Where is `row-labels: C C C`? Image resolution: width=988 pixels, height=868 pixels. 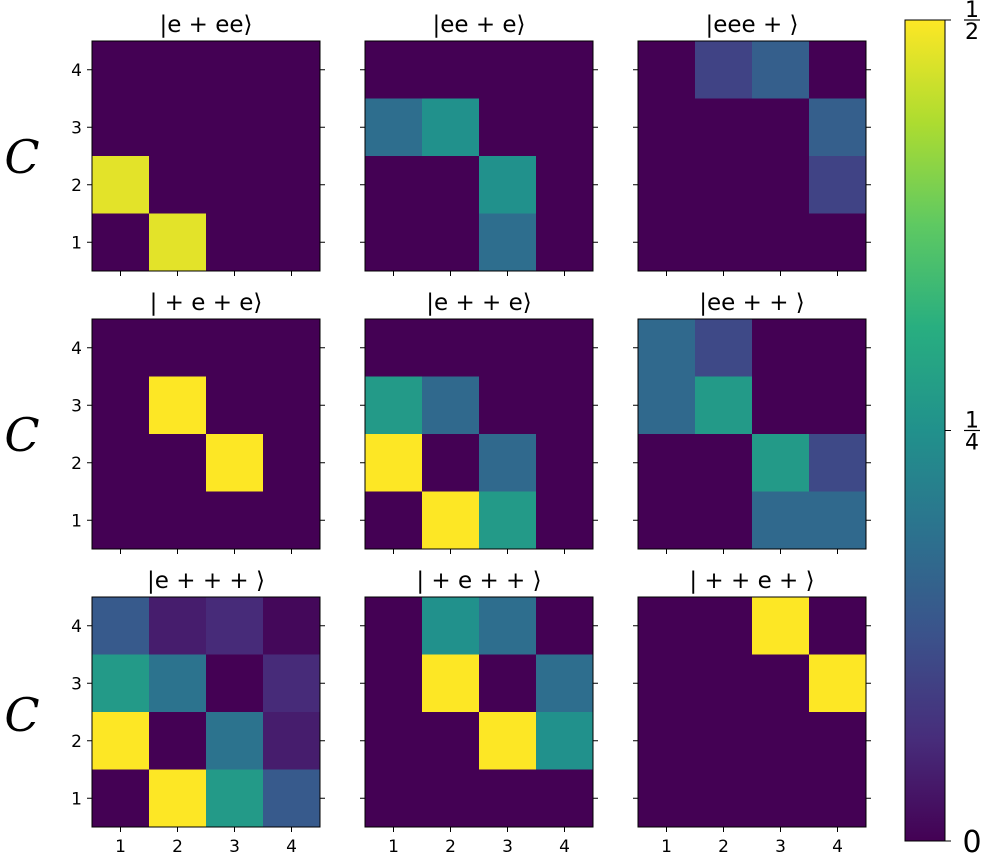 row-labels: C C C is located at coordinates (21, 436).